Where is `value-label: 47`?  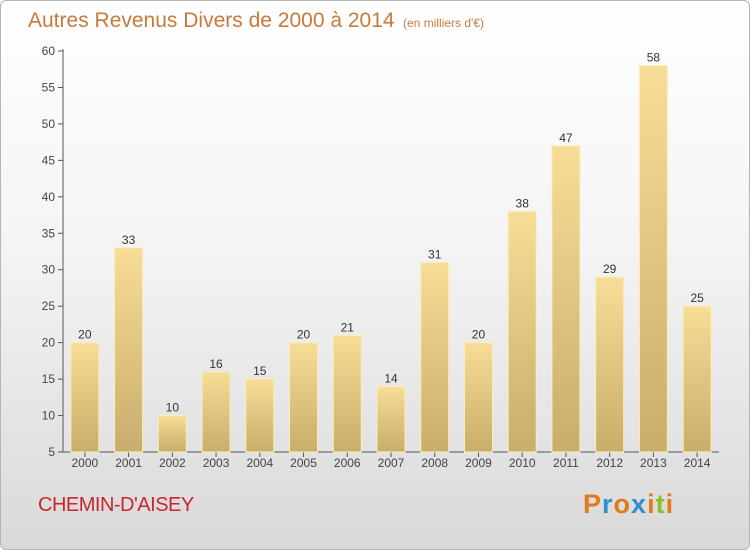 value-label: 47 is located at coordinates (566, 138).